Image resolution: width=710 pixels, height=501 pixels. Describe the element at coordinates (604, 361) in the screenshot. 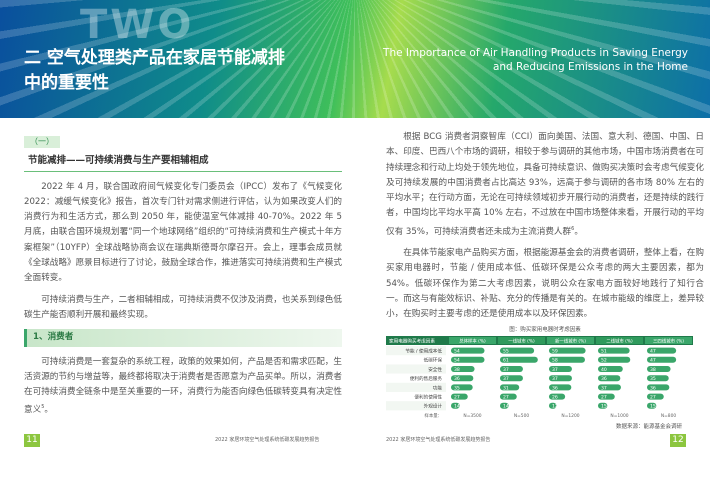

I see `value-label: 52` at that location.